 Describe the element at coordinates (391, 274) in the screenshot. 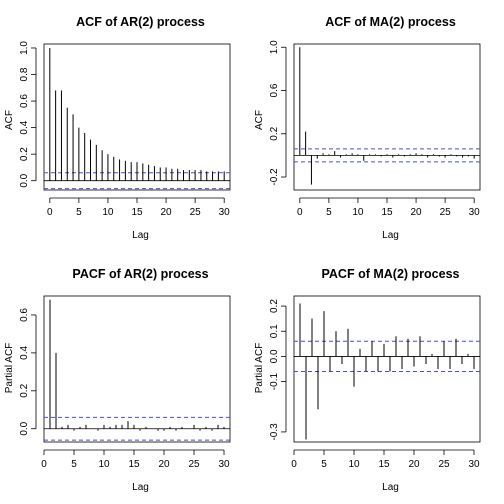

I see `chart-title: PACF of MA(2) process` at that location.